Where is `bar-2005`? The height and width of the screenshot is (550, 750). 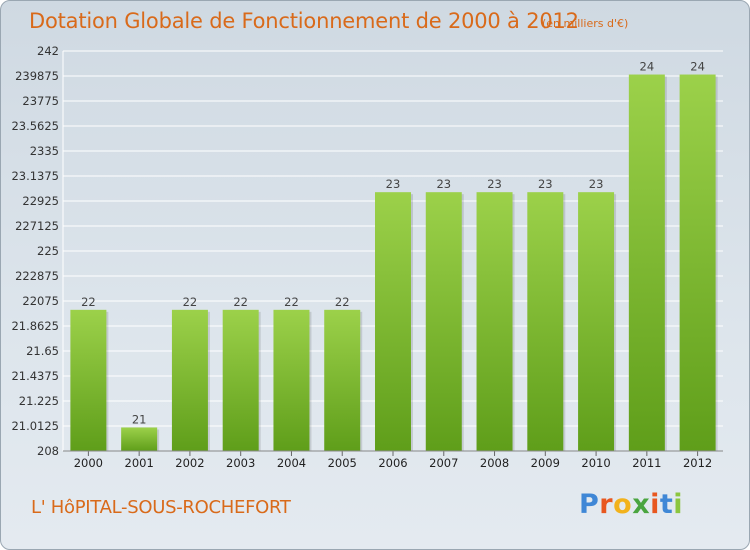 bar-2005 is located at coordinates (342, 380).